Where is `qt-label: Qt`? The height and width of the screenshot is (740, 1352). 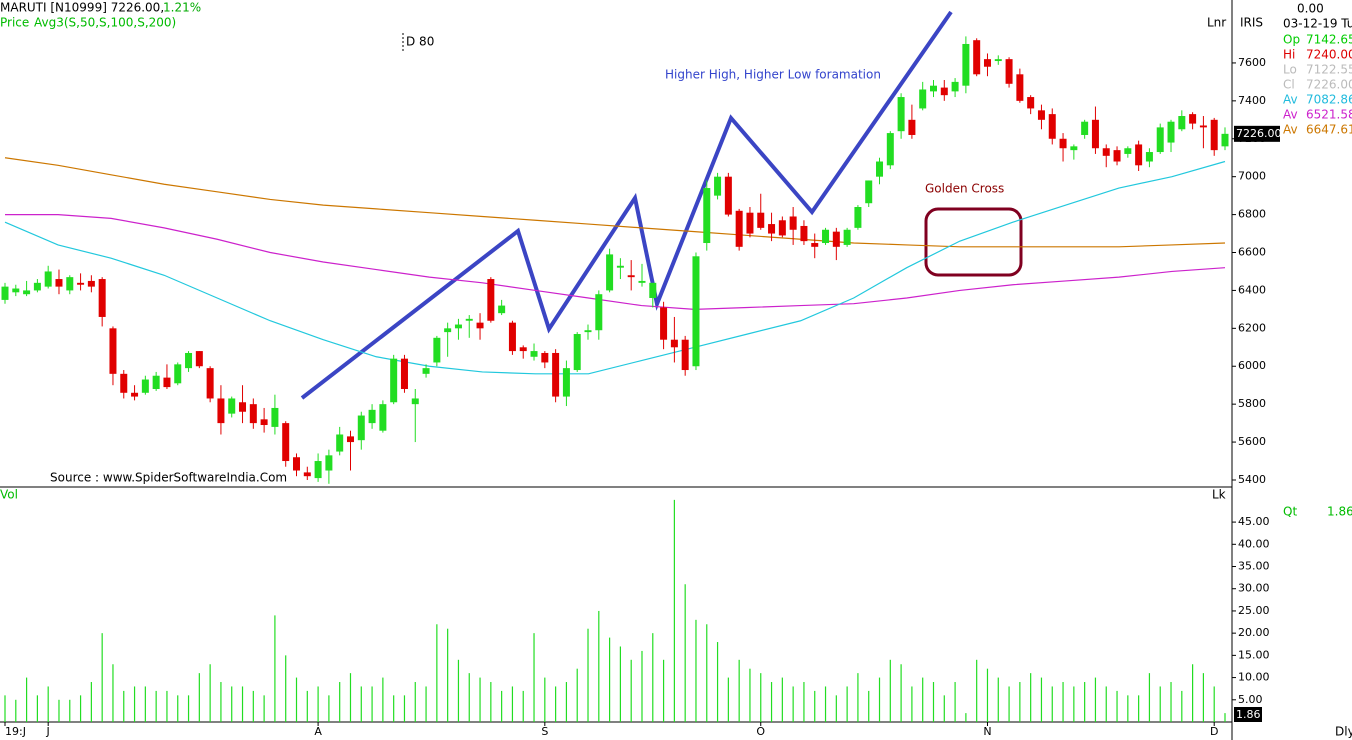
qt-label: Qt is located at coordinates (1290, 512).